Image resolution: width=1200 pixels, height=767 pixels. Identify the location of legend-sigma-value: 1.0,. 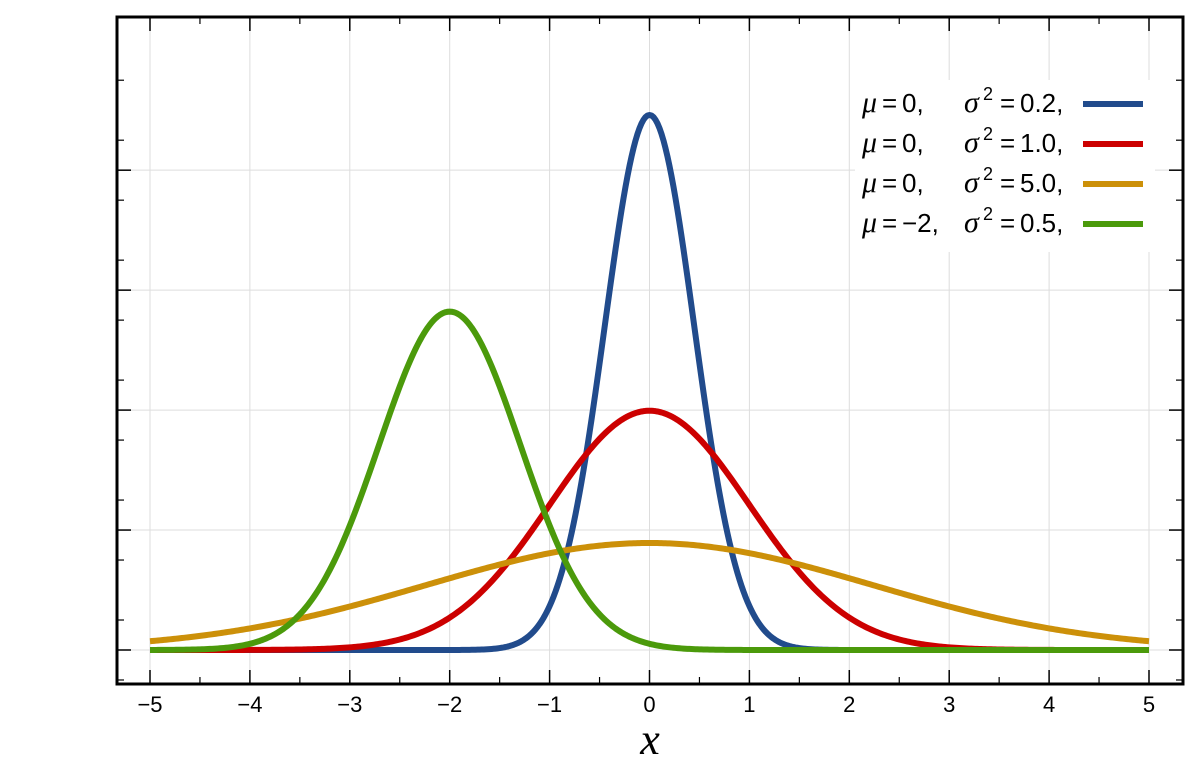
(1041, 143).